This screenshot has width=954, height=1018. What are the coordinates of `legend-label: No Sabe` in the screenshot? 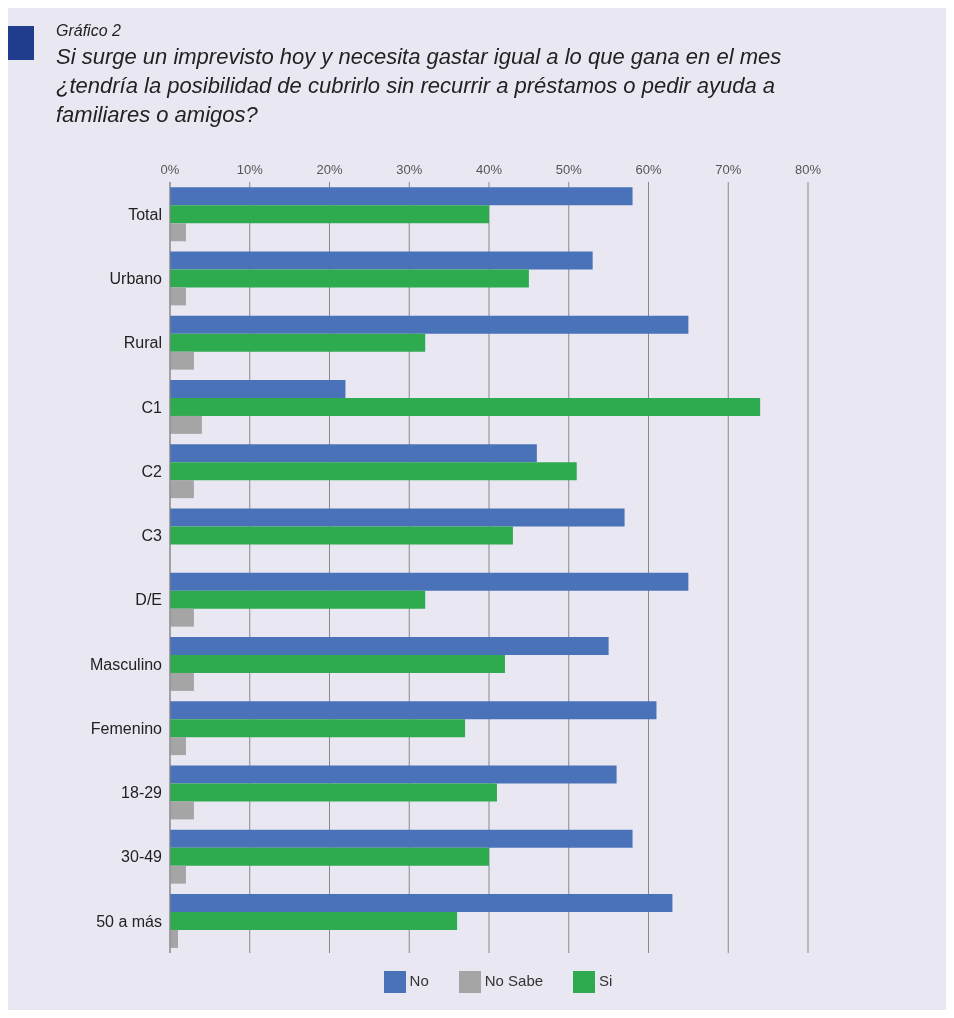 It's located at (514, 981).